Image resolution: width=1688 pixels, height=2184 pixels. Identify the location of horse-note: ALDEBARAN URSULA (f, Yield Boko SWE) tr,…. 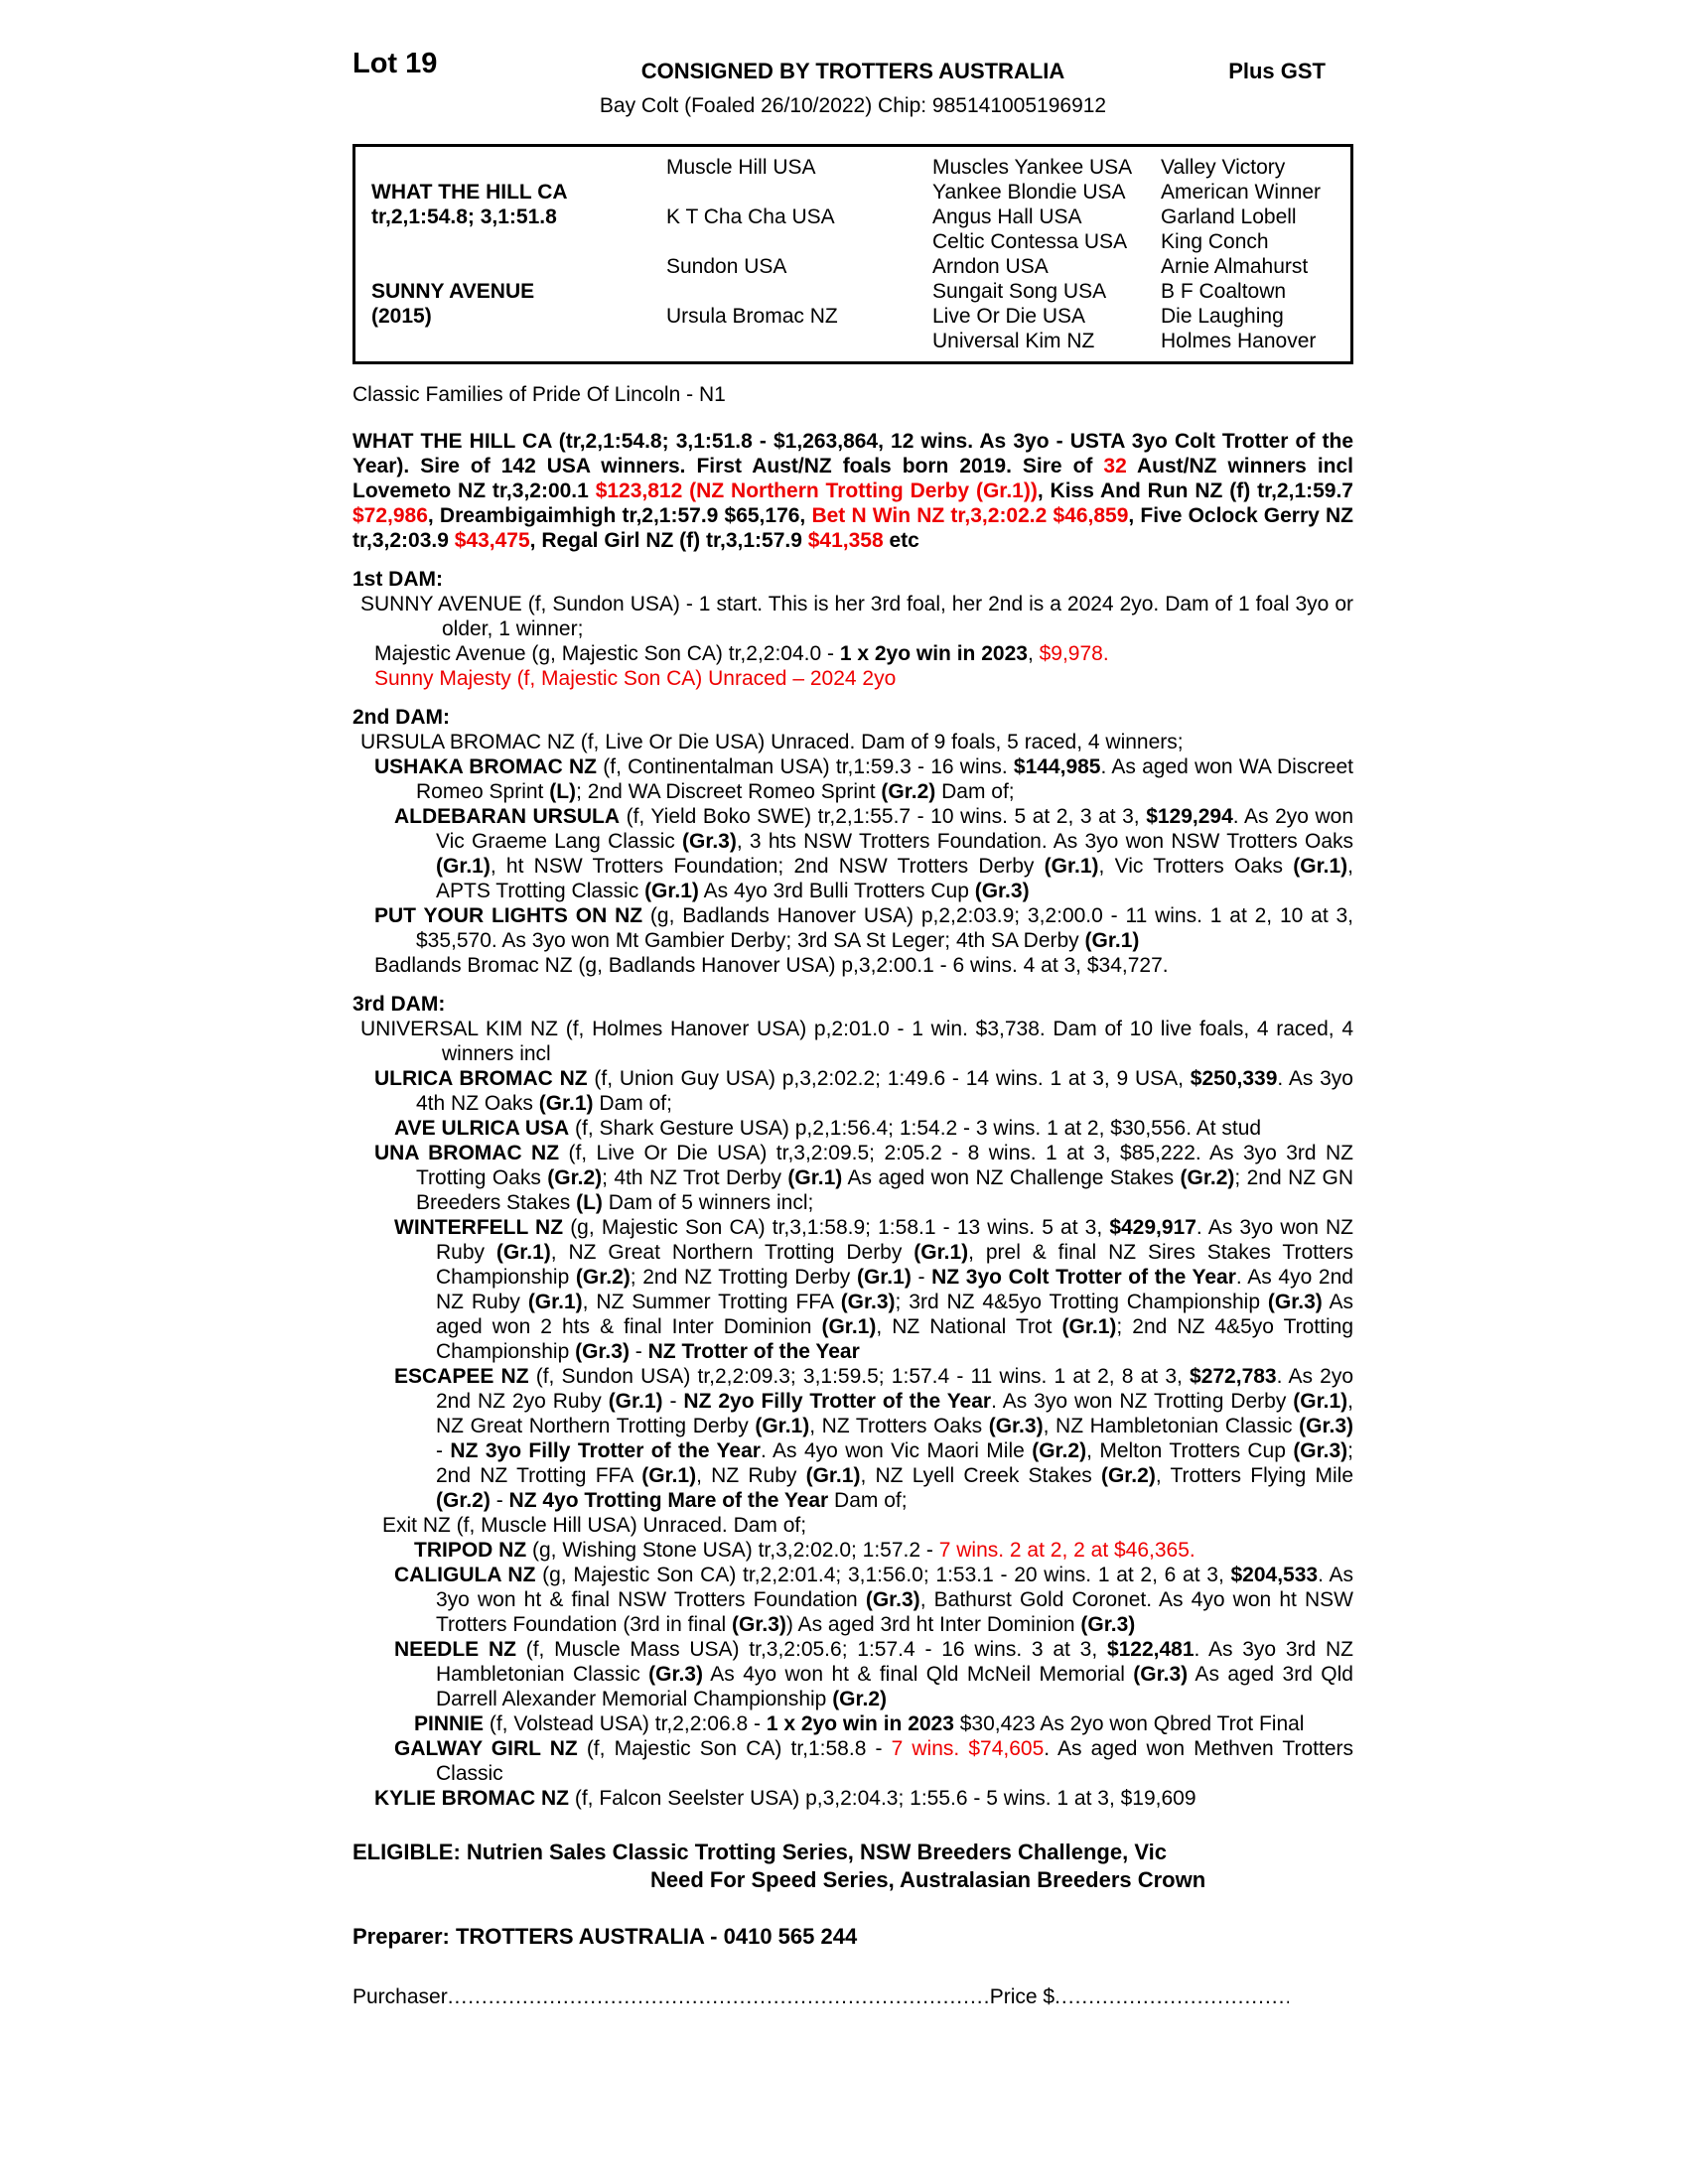
(852, 853).